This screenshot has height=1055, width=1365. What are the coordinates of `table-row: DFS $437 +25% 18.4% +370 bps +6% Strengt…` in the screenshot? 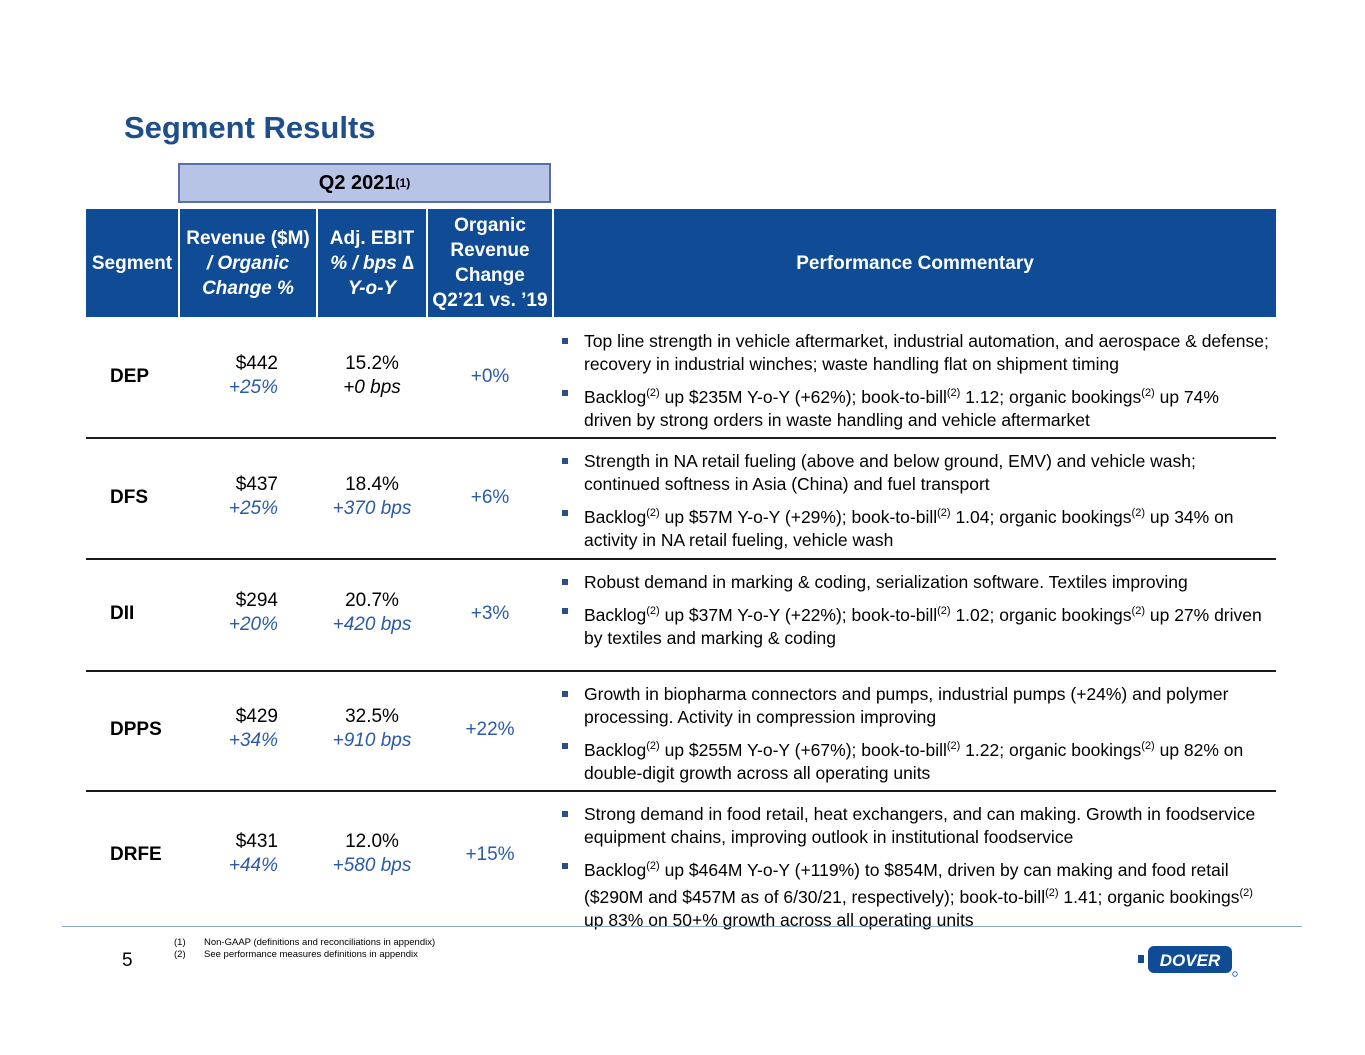 It's located at (681, 498).